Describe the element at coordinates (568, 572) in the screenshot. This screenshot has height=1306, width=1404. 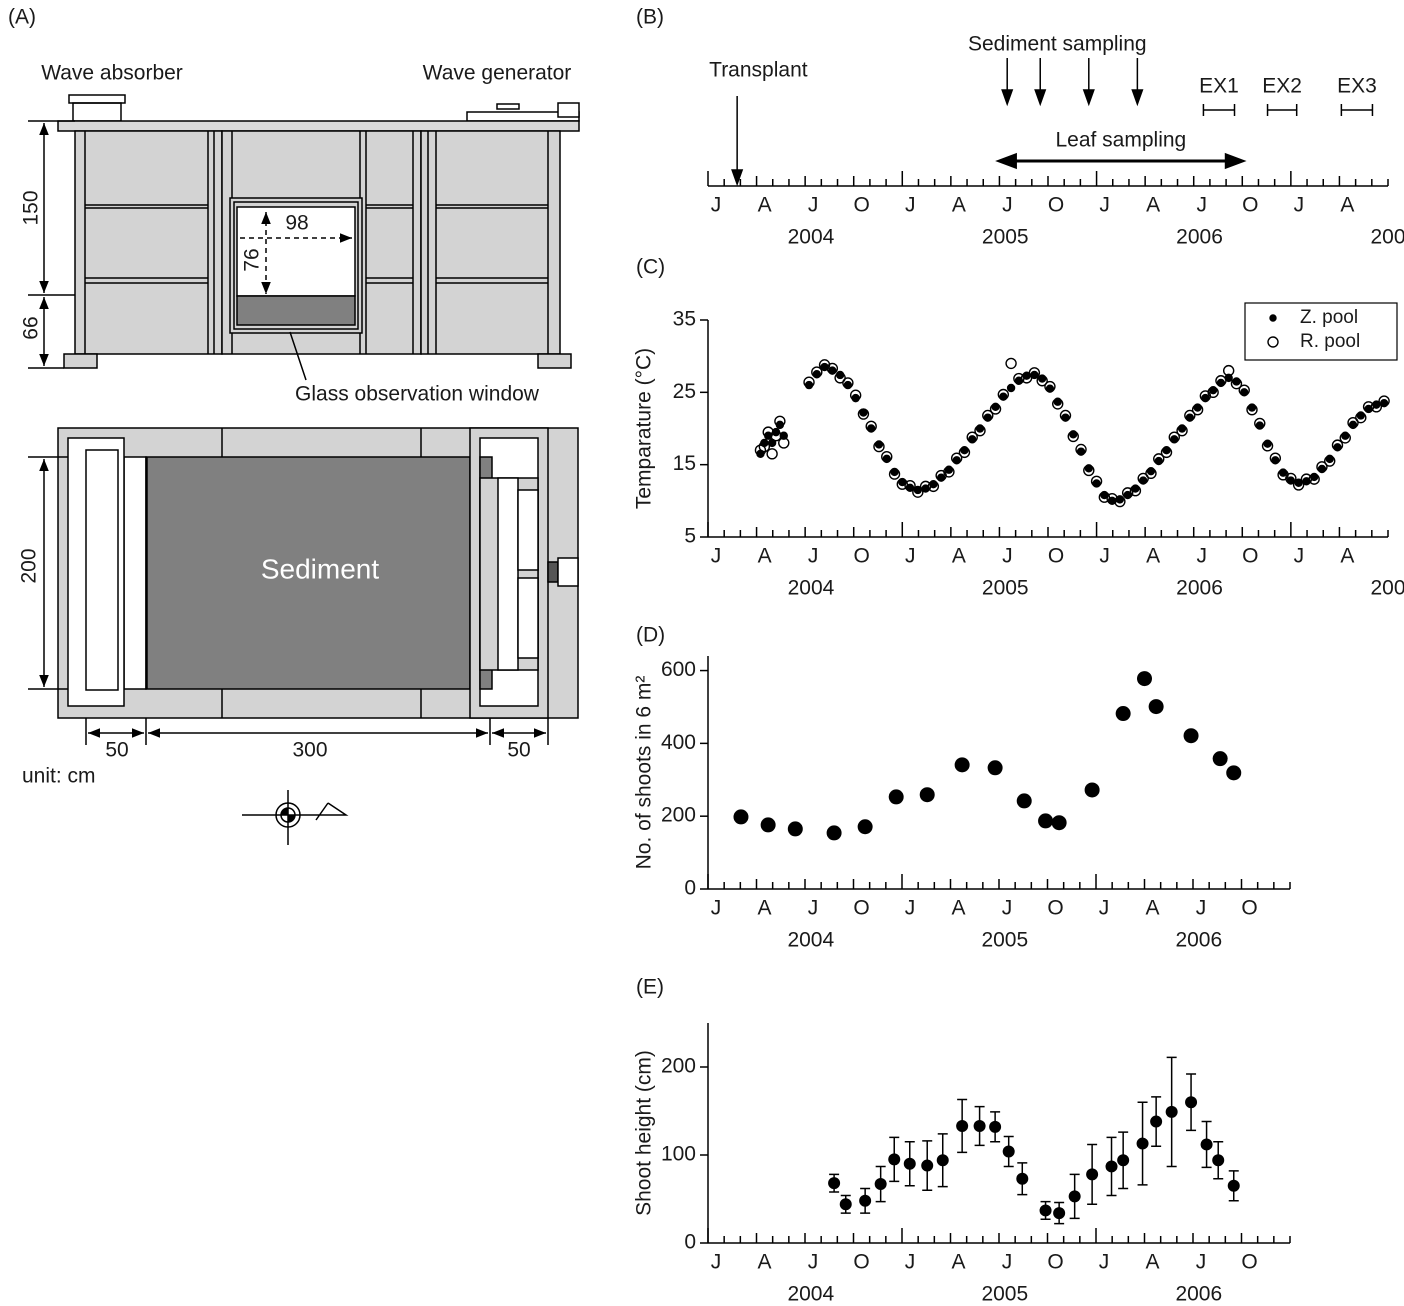
I see `motor` at that location.